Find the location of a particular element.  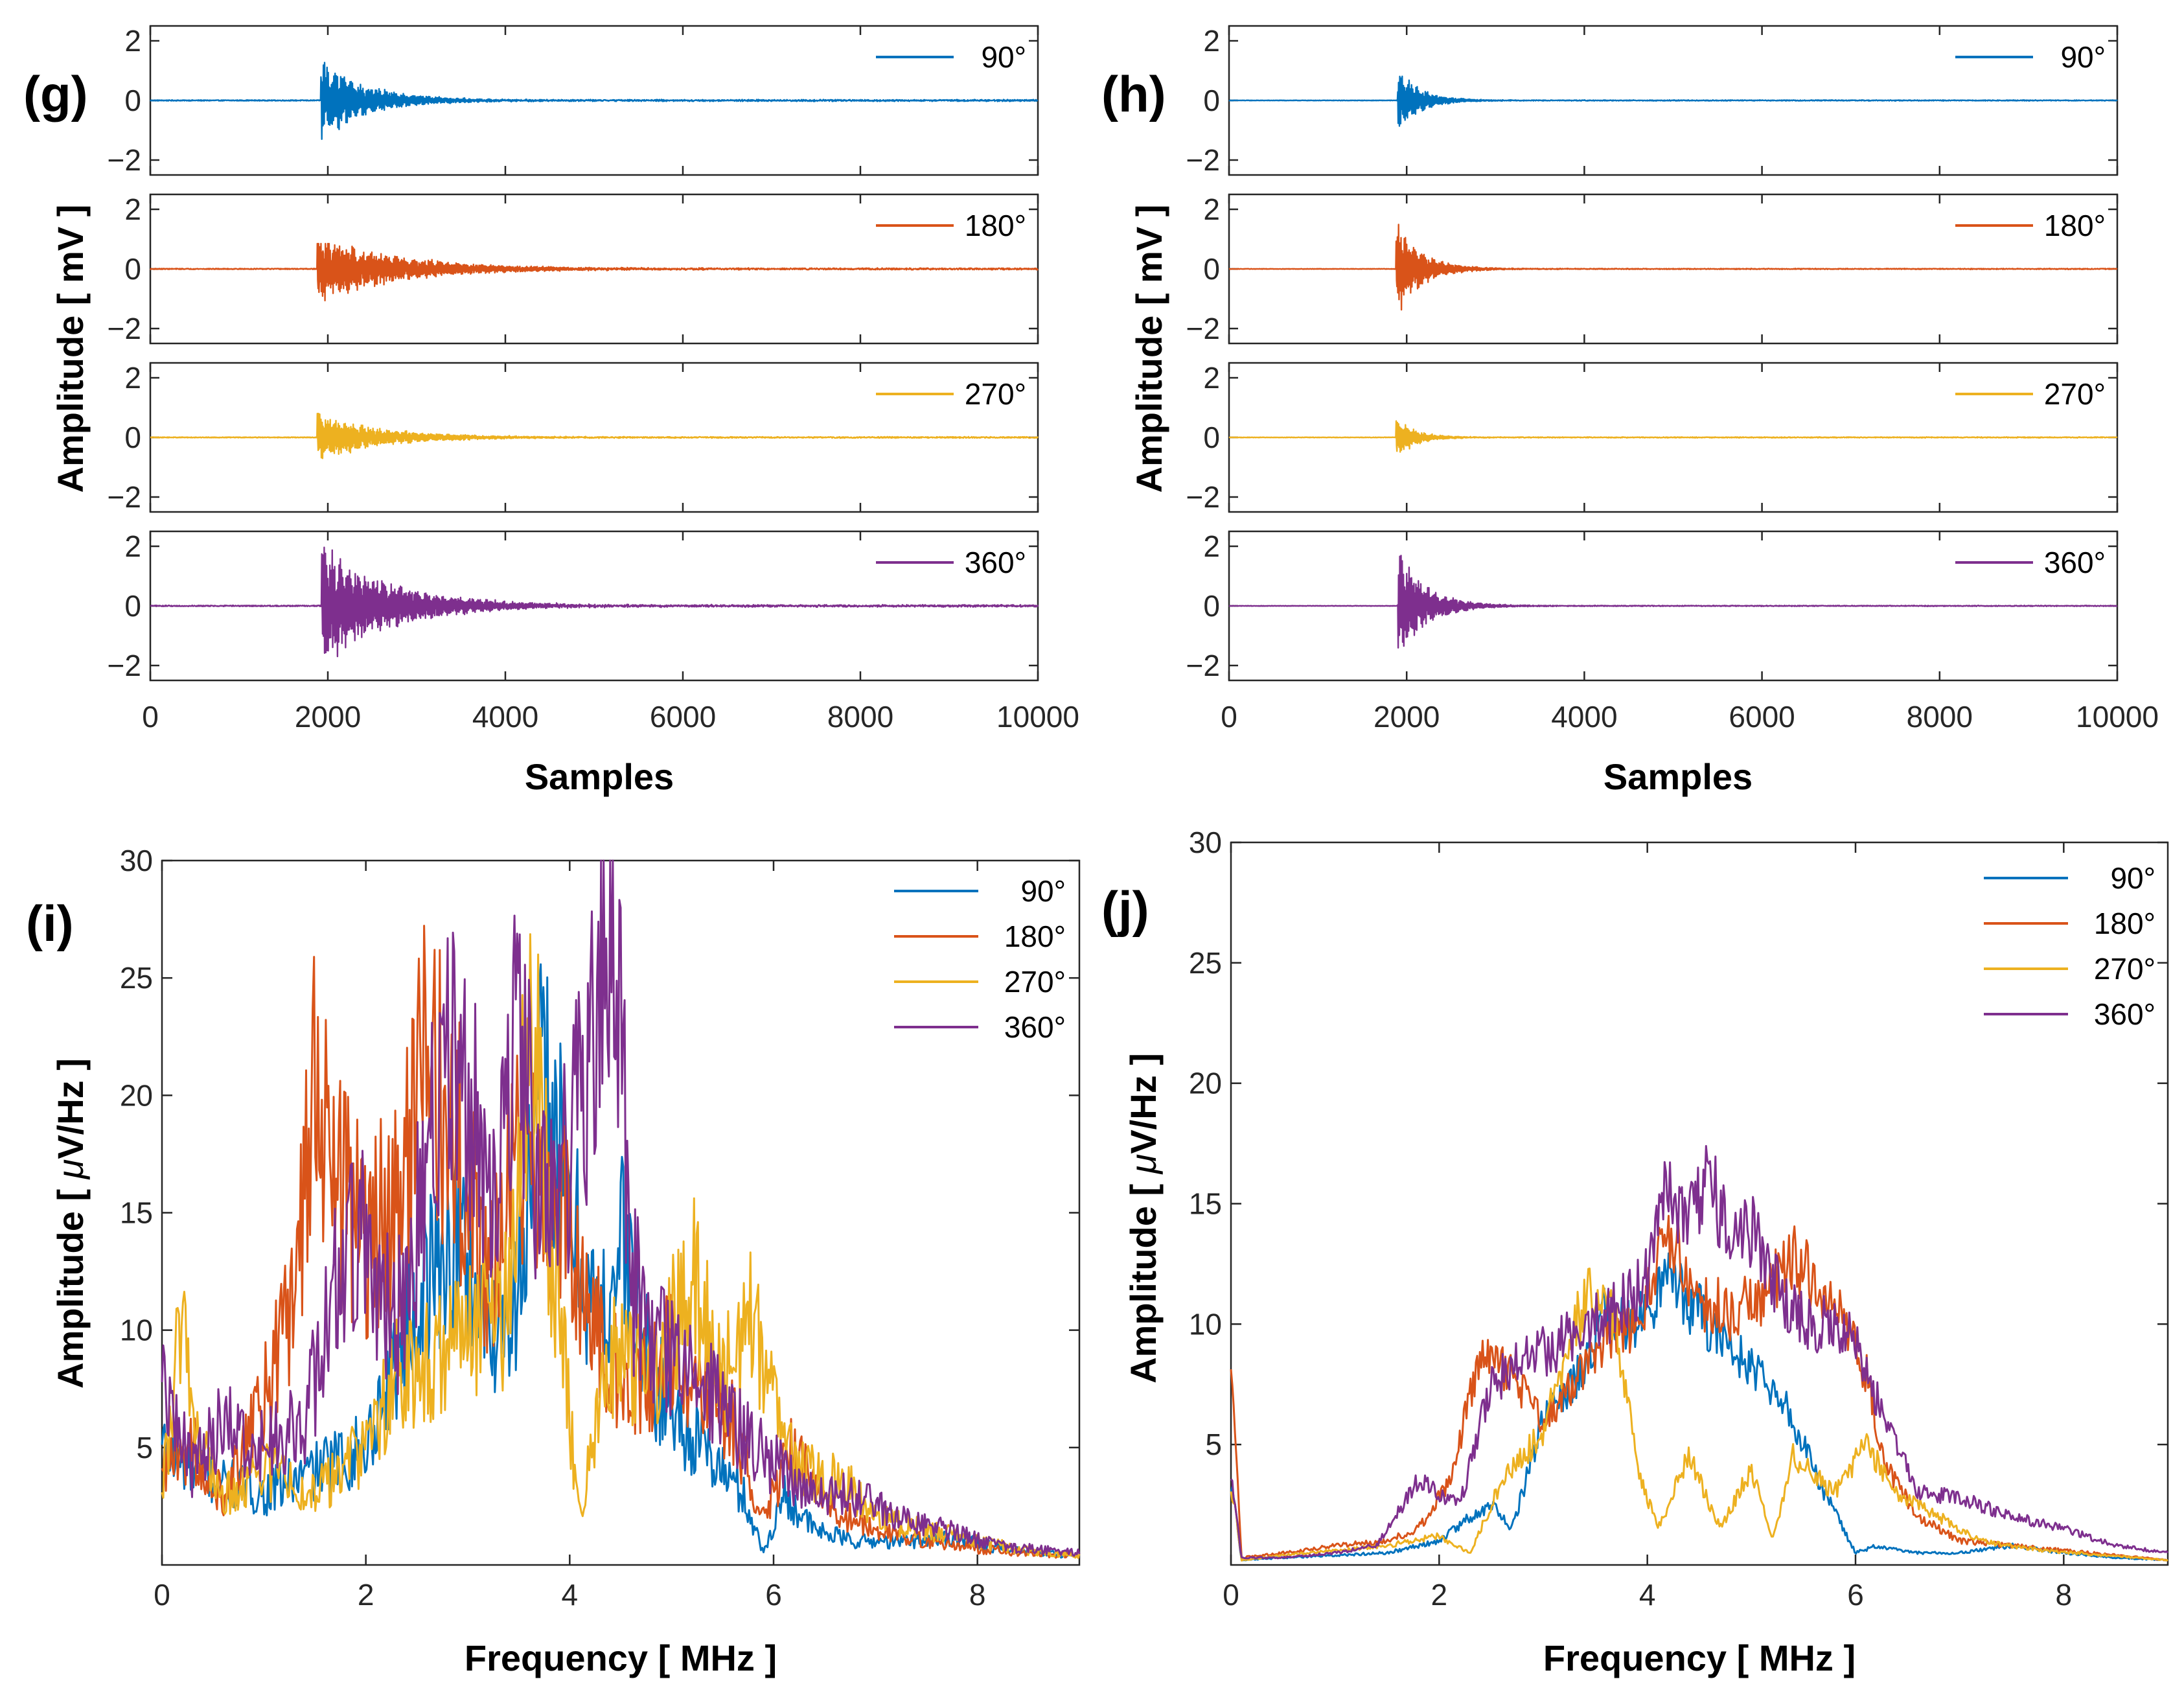

g-xtick-label: 10000 is located at coordinates (1038, 717).